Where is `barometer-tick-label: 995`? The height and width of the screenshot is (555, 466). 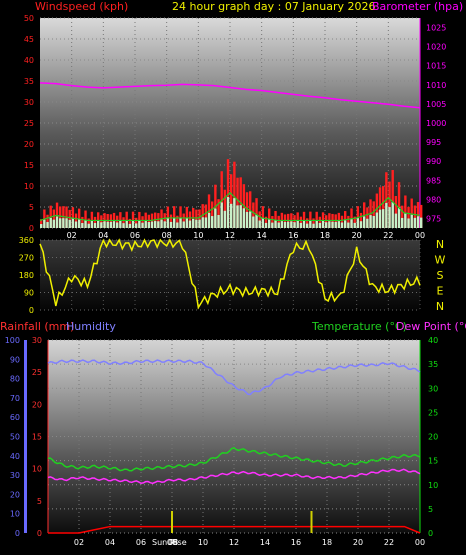 barometer-tick-label: 995 is located at coordinates (433, 142).